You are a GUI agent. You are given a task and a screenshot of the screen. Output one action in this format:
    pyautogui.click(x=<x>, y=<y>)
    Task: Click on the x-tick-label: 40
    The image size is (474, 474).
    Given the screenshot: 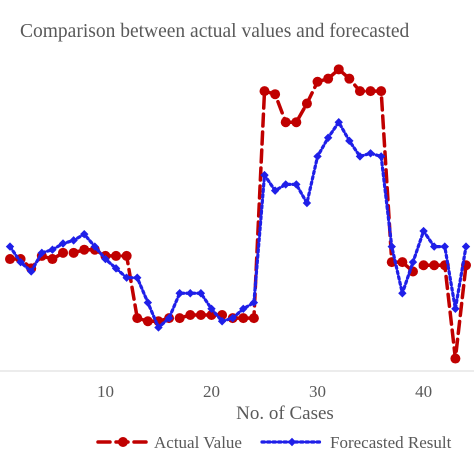 What is the action you would take?
    pyautogui.click(x=423, y=391)
    